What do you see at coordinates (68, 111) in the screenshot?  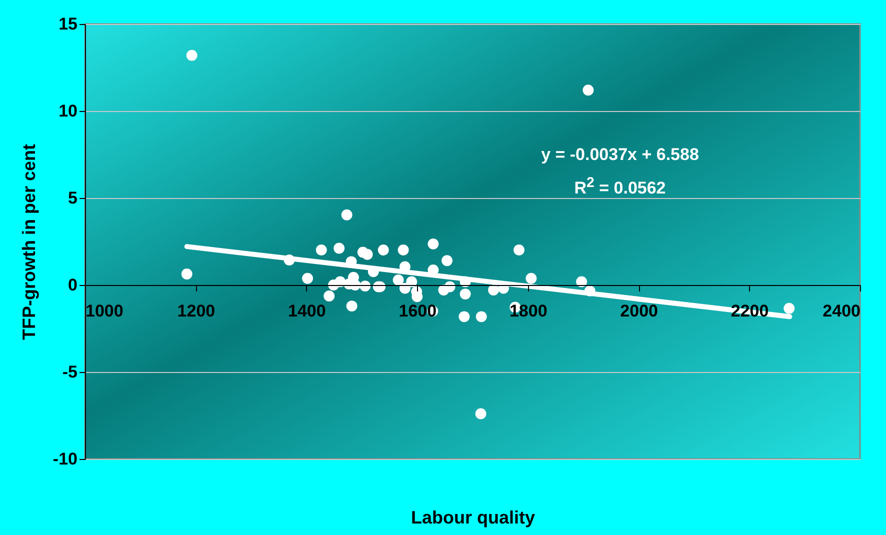 I see `y-tick-label: 10` at bounding box center [68, 111].